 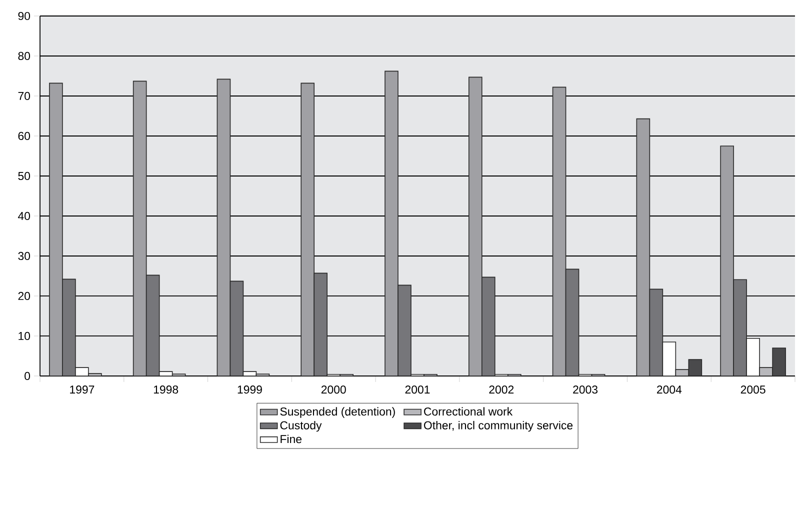 What do you see at coordinates (24, 96) in the screenshot?
I see `y-tick-label: 70` at bounding box center [24, 96].